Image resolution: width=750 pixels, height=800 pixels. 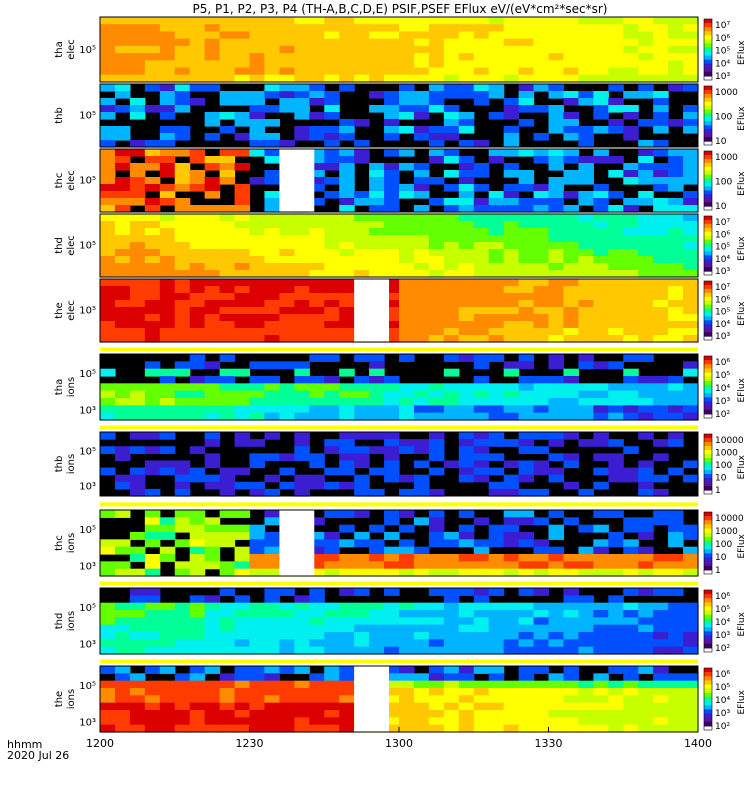 What do you see at coordinates (87, 374) in the screenshot?
I see `y-tick-label: 10⁵` at bounding box center [87, 374].